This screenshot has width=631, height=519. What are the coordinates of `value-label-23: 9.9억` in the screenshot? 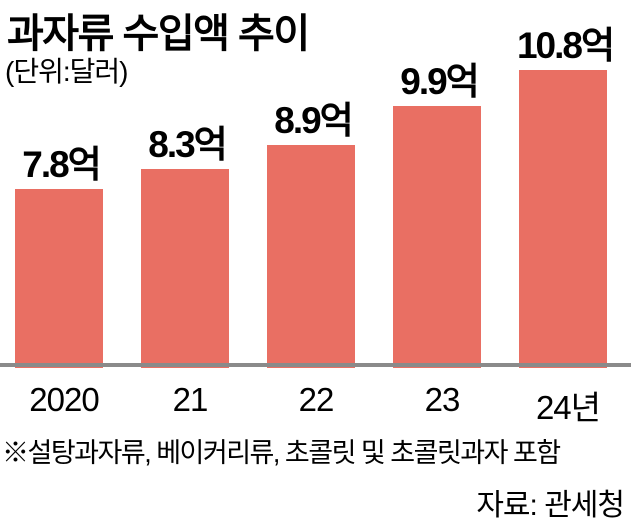 It's located at (439, 81).